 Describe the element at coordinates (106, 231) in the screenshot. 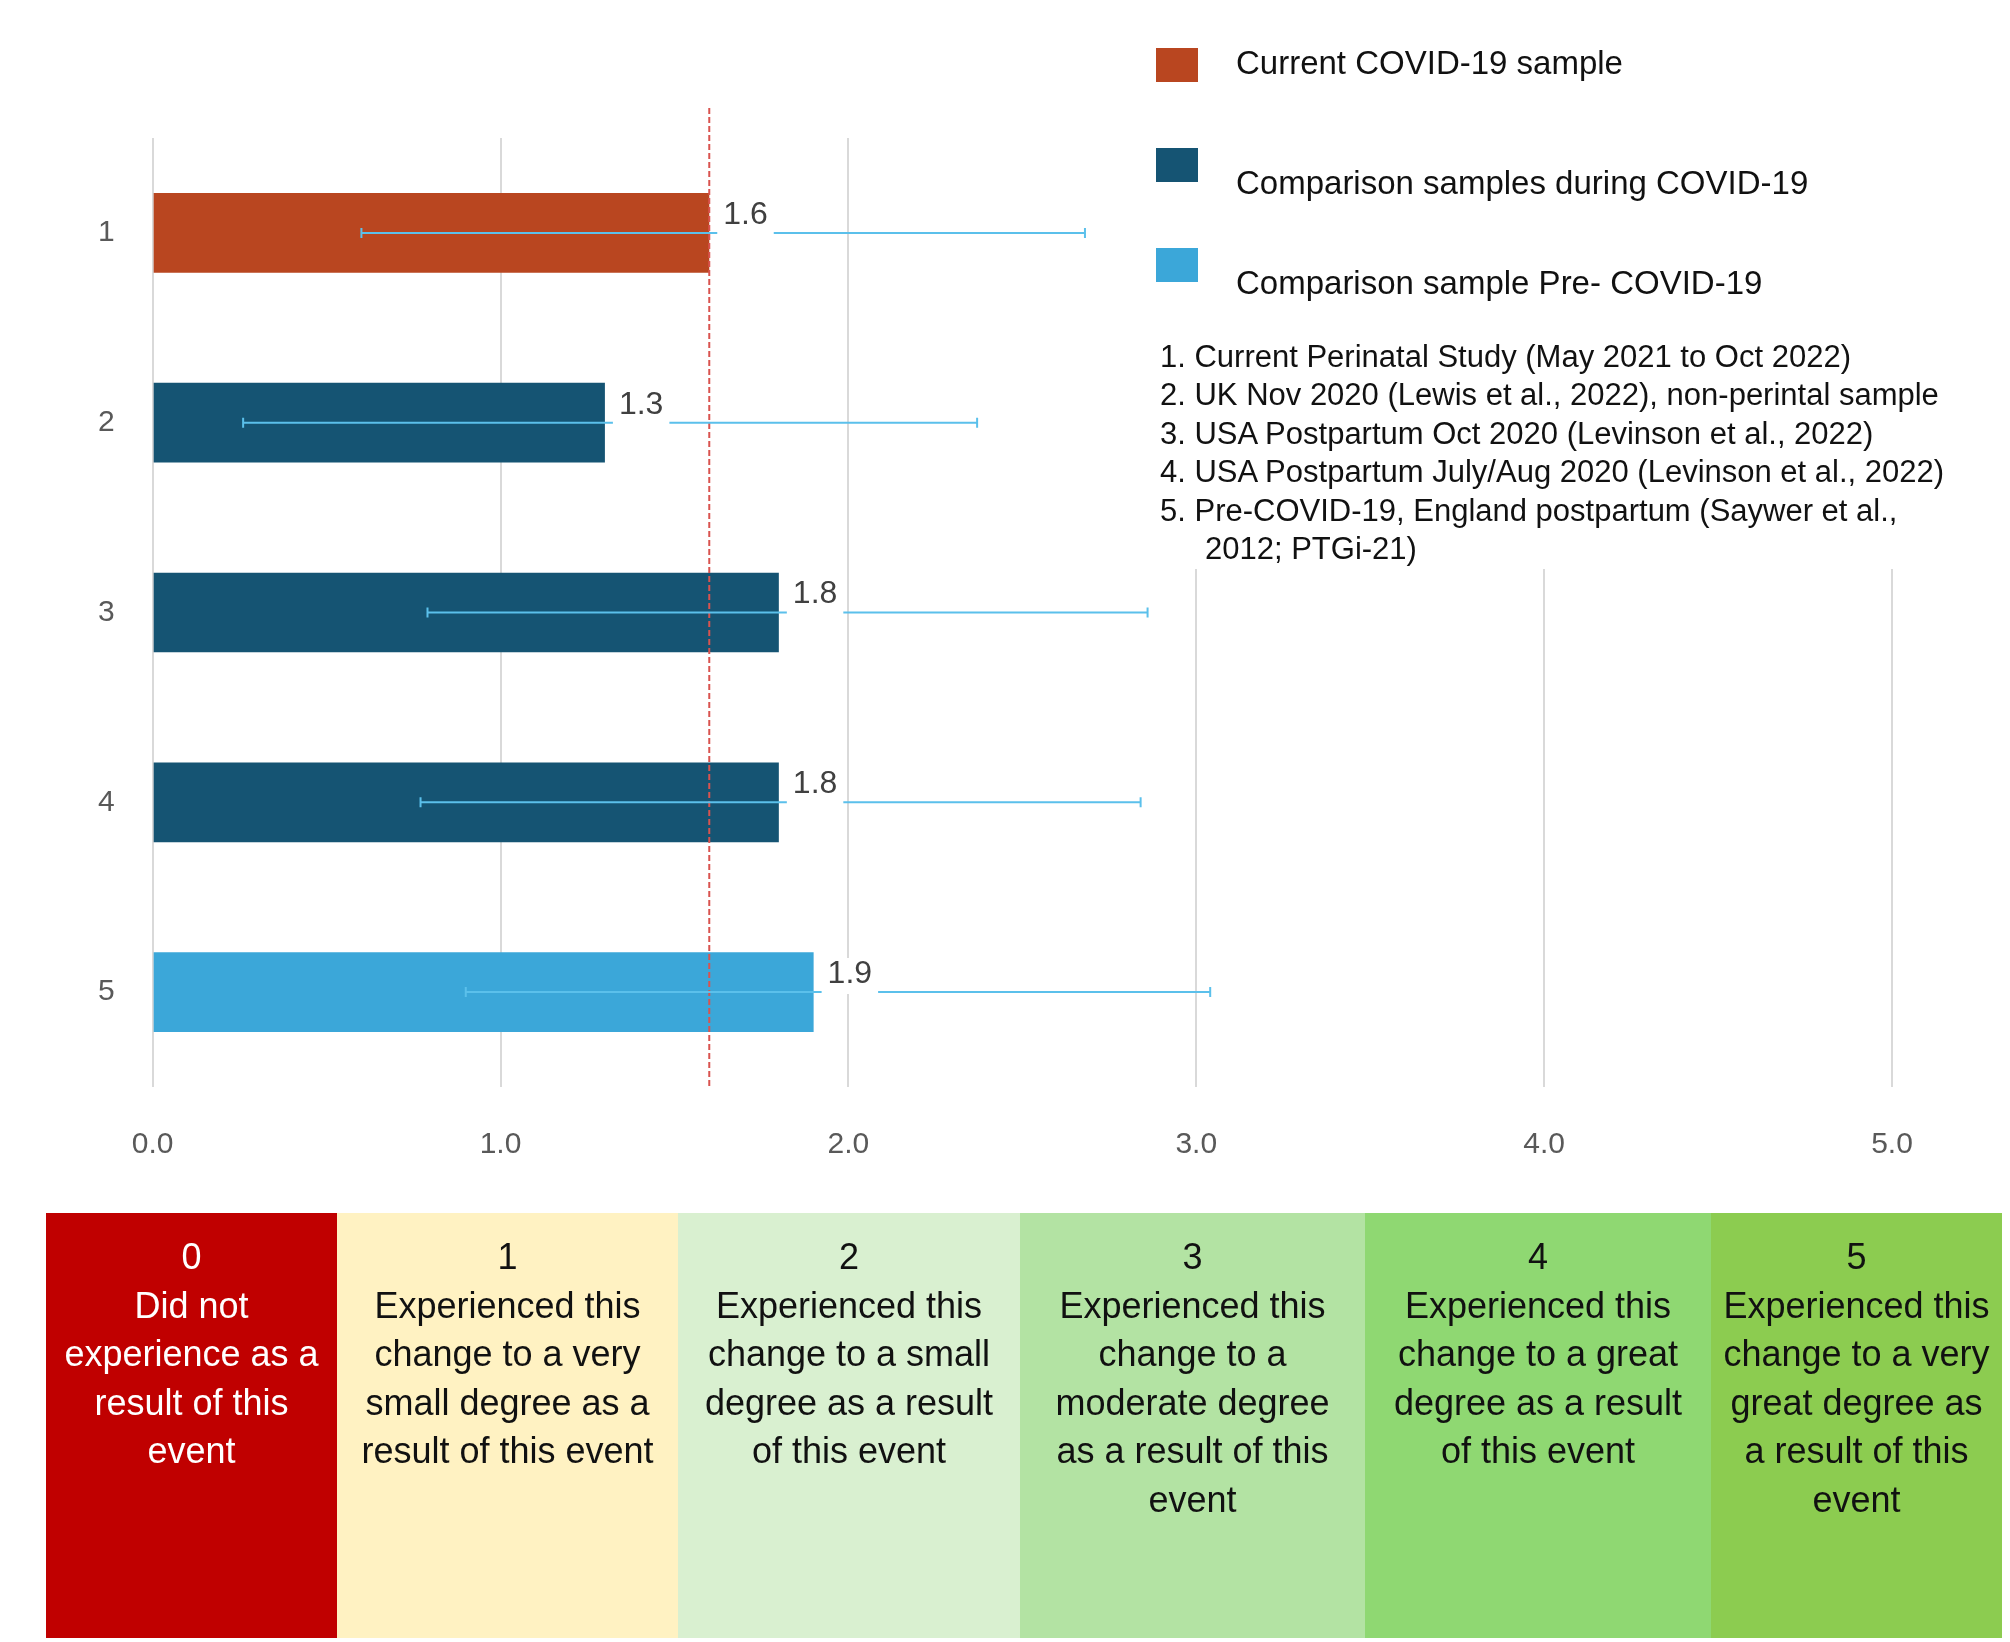

I see `y-tick-label: 1` at that location.